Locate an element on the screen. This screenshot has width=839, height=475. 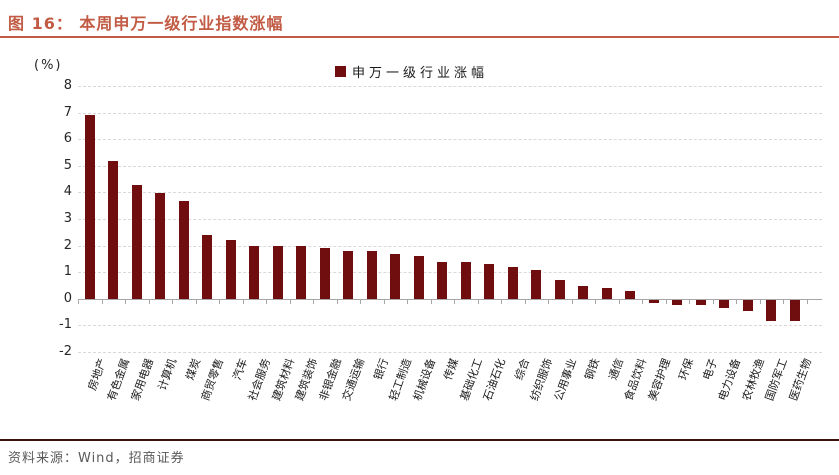
legend-marker-icon is located at coordinates (340, 71).